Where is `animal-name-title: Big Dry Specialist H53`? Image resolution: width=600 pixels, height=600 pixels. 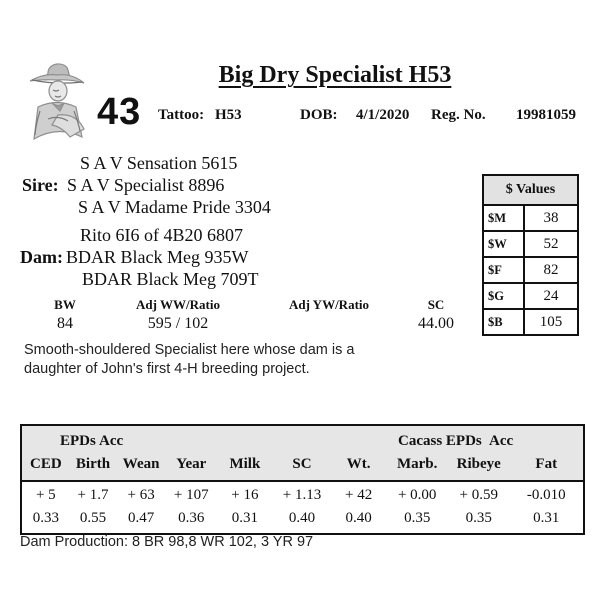
animal-name-title: Big Dry Specialist H53 is located at coordinates (335, 75).